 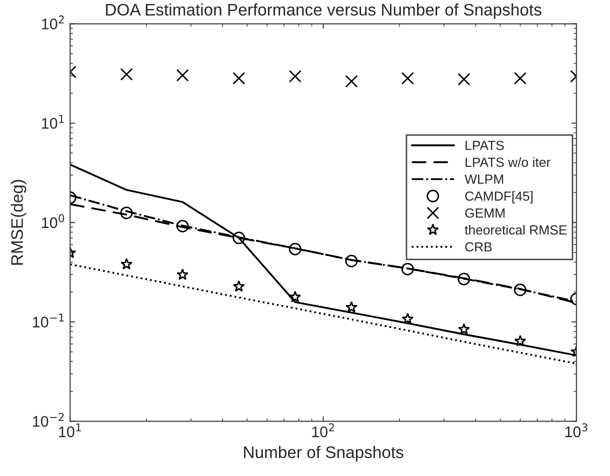 What do you see at coordinates (53, 121) in the screenshot?
I see `y-tick-label: 10$^{1}$` at bounding box center [53, 121].